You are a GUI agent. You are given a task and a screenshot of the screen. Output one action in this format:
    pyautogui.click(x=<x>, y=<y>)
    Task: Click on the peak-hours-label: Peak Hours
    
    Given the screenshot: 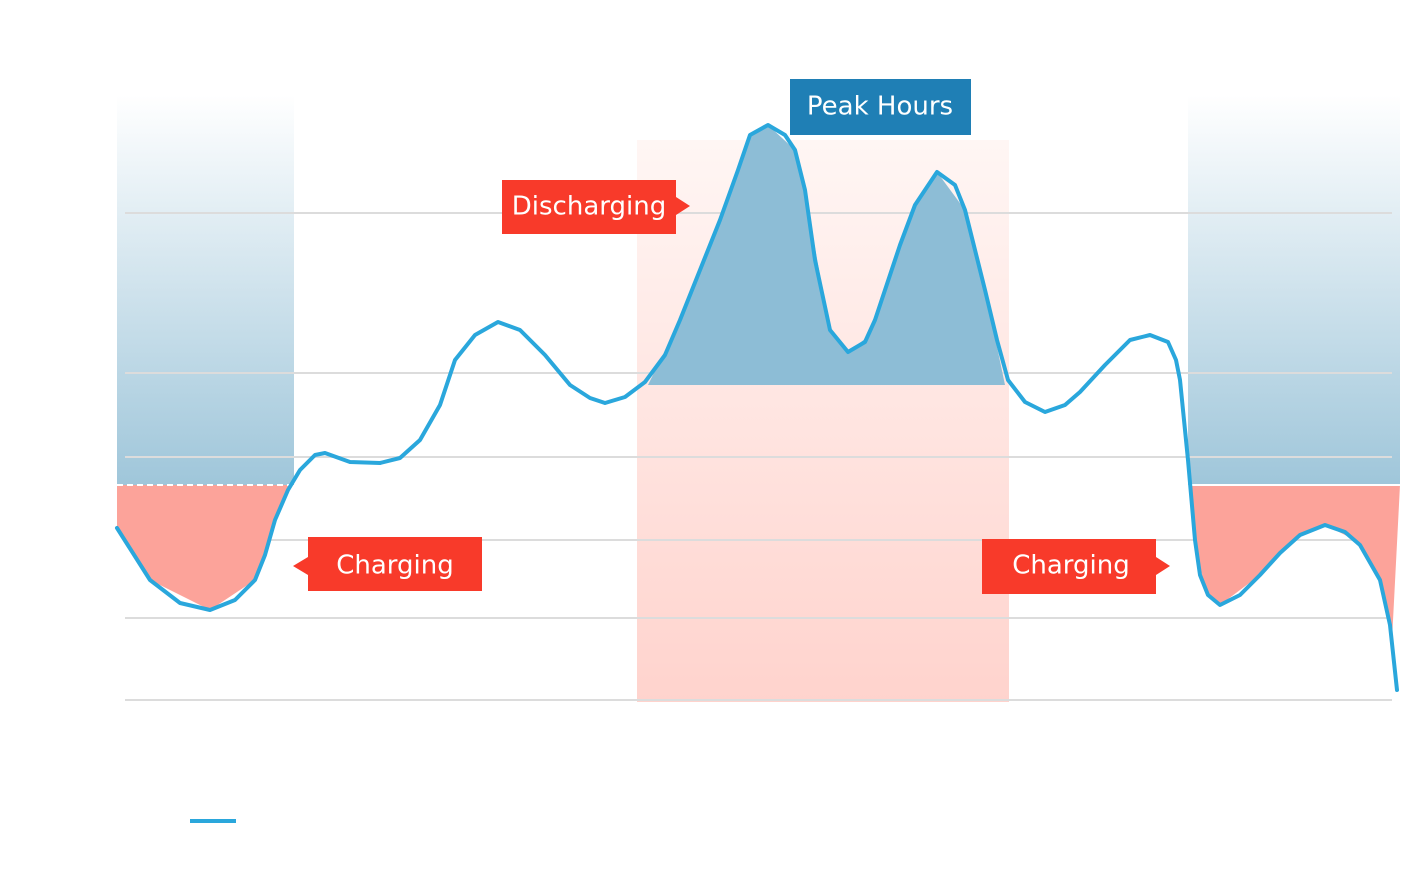 What is the action you would take?
    pyautogui.click(x=880, y=107)
    